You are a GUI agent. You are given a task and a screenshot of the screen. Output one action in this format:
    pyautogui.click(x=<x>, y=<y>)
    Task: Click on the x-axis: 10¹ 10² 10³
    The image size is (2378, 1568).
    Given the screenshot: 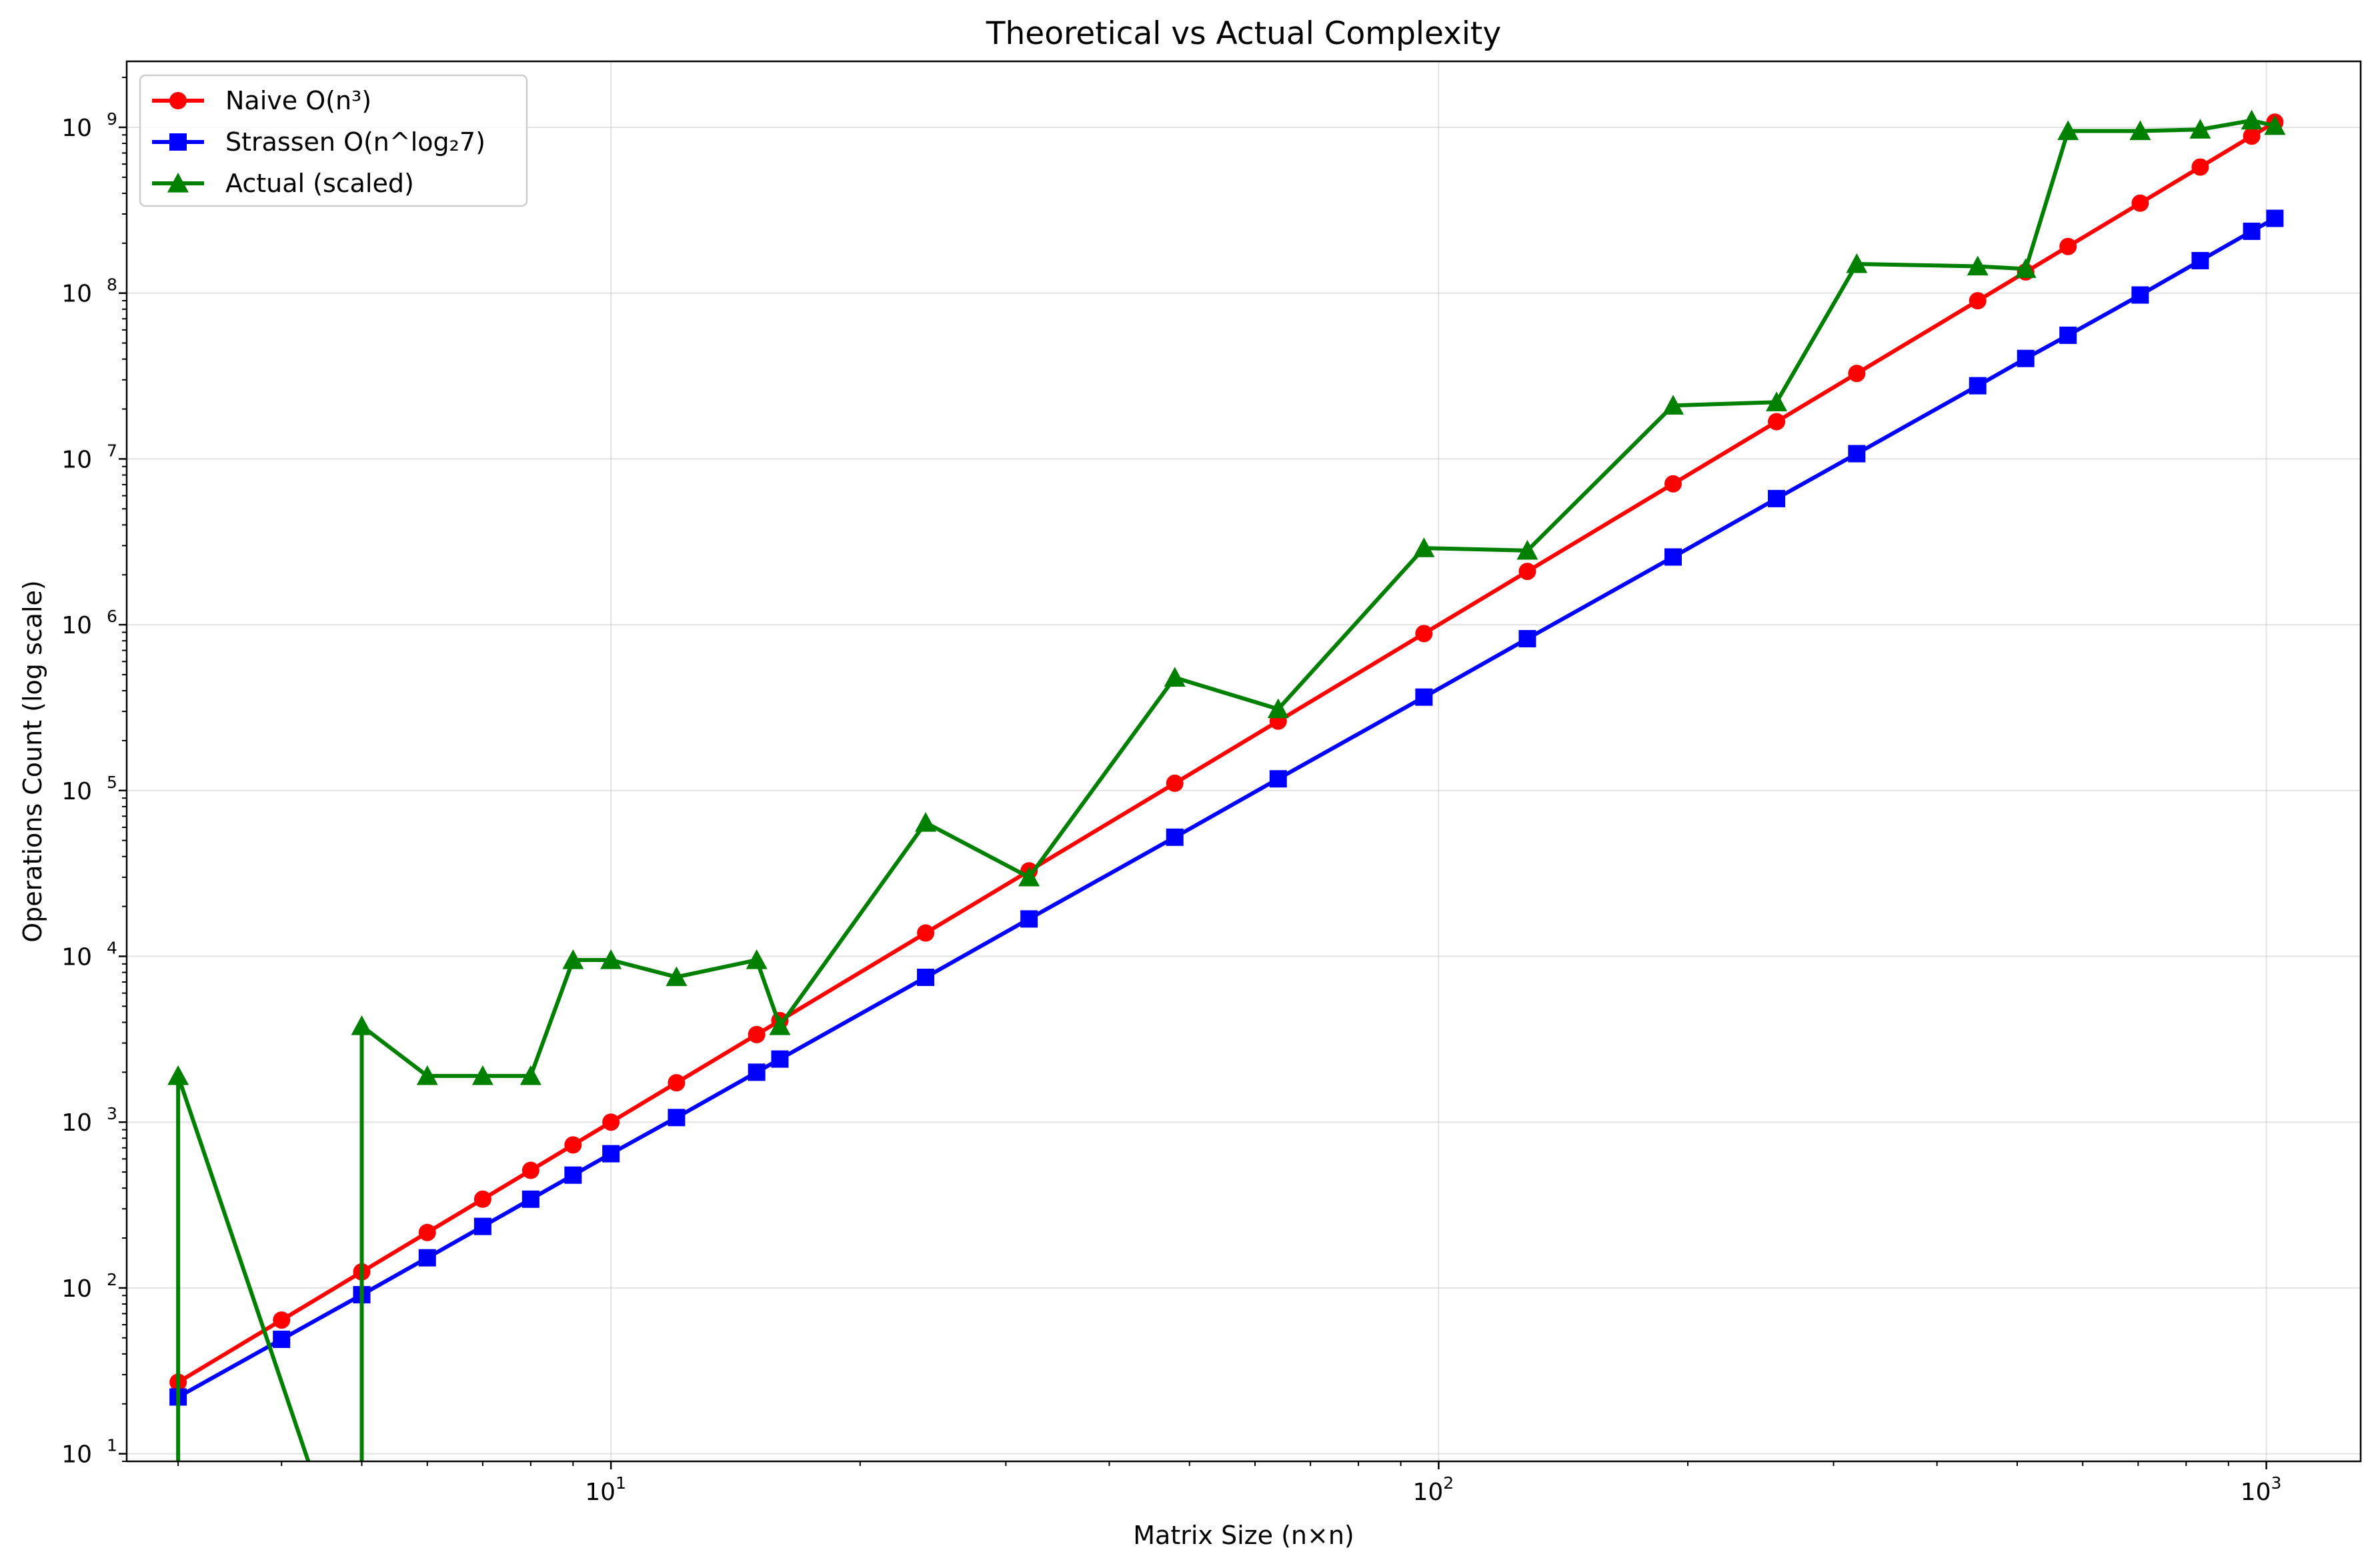 What is the action you would take?
    pyautogui.click(x=1229, y=1483)
    